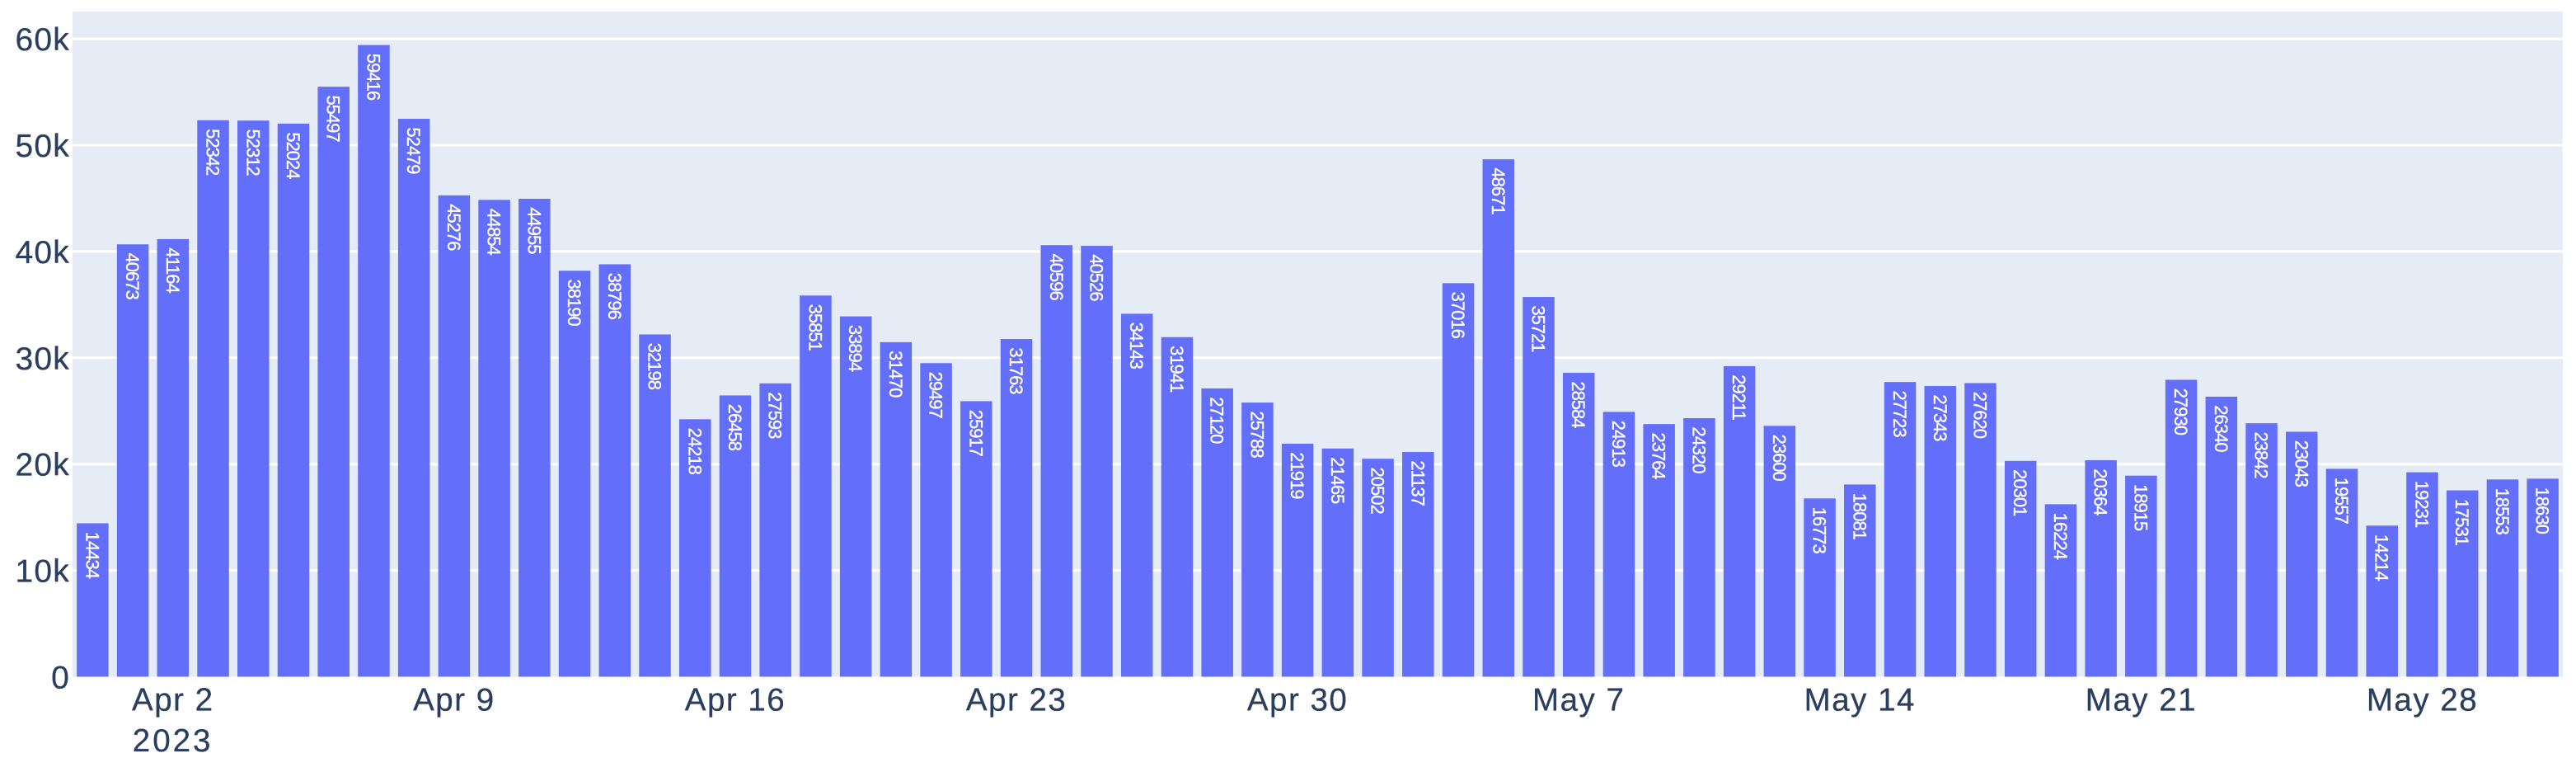 The width and height of the screenshot is (2576, 772). I want to click on svg-text: 52479, so click(413, 150).